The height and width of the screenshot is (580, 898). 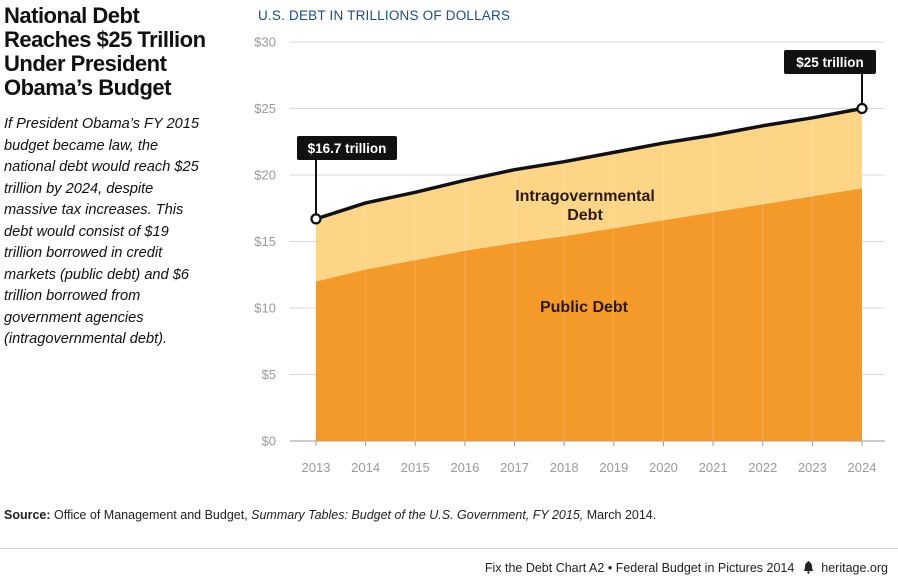 What do you see at coordinates (762, 467) in the screenshot?
I see `x-tick-label: 2022` at bounding box center [762, 467].